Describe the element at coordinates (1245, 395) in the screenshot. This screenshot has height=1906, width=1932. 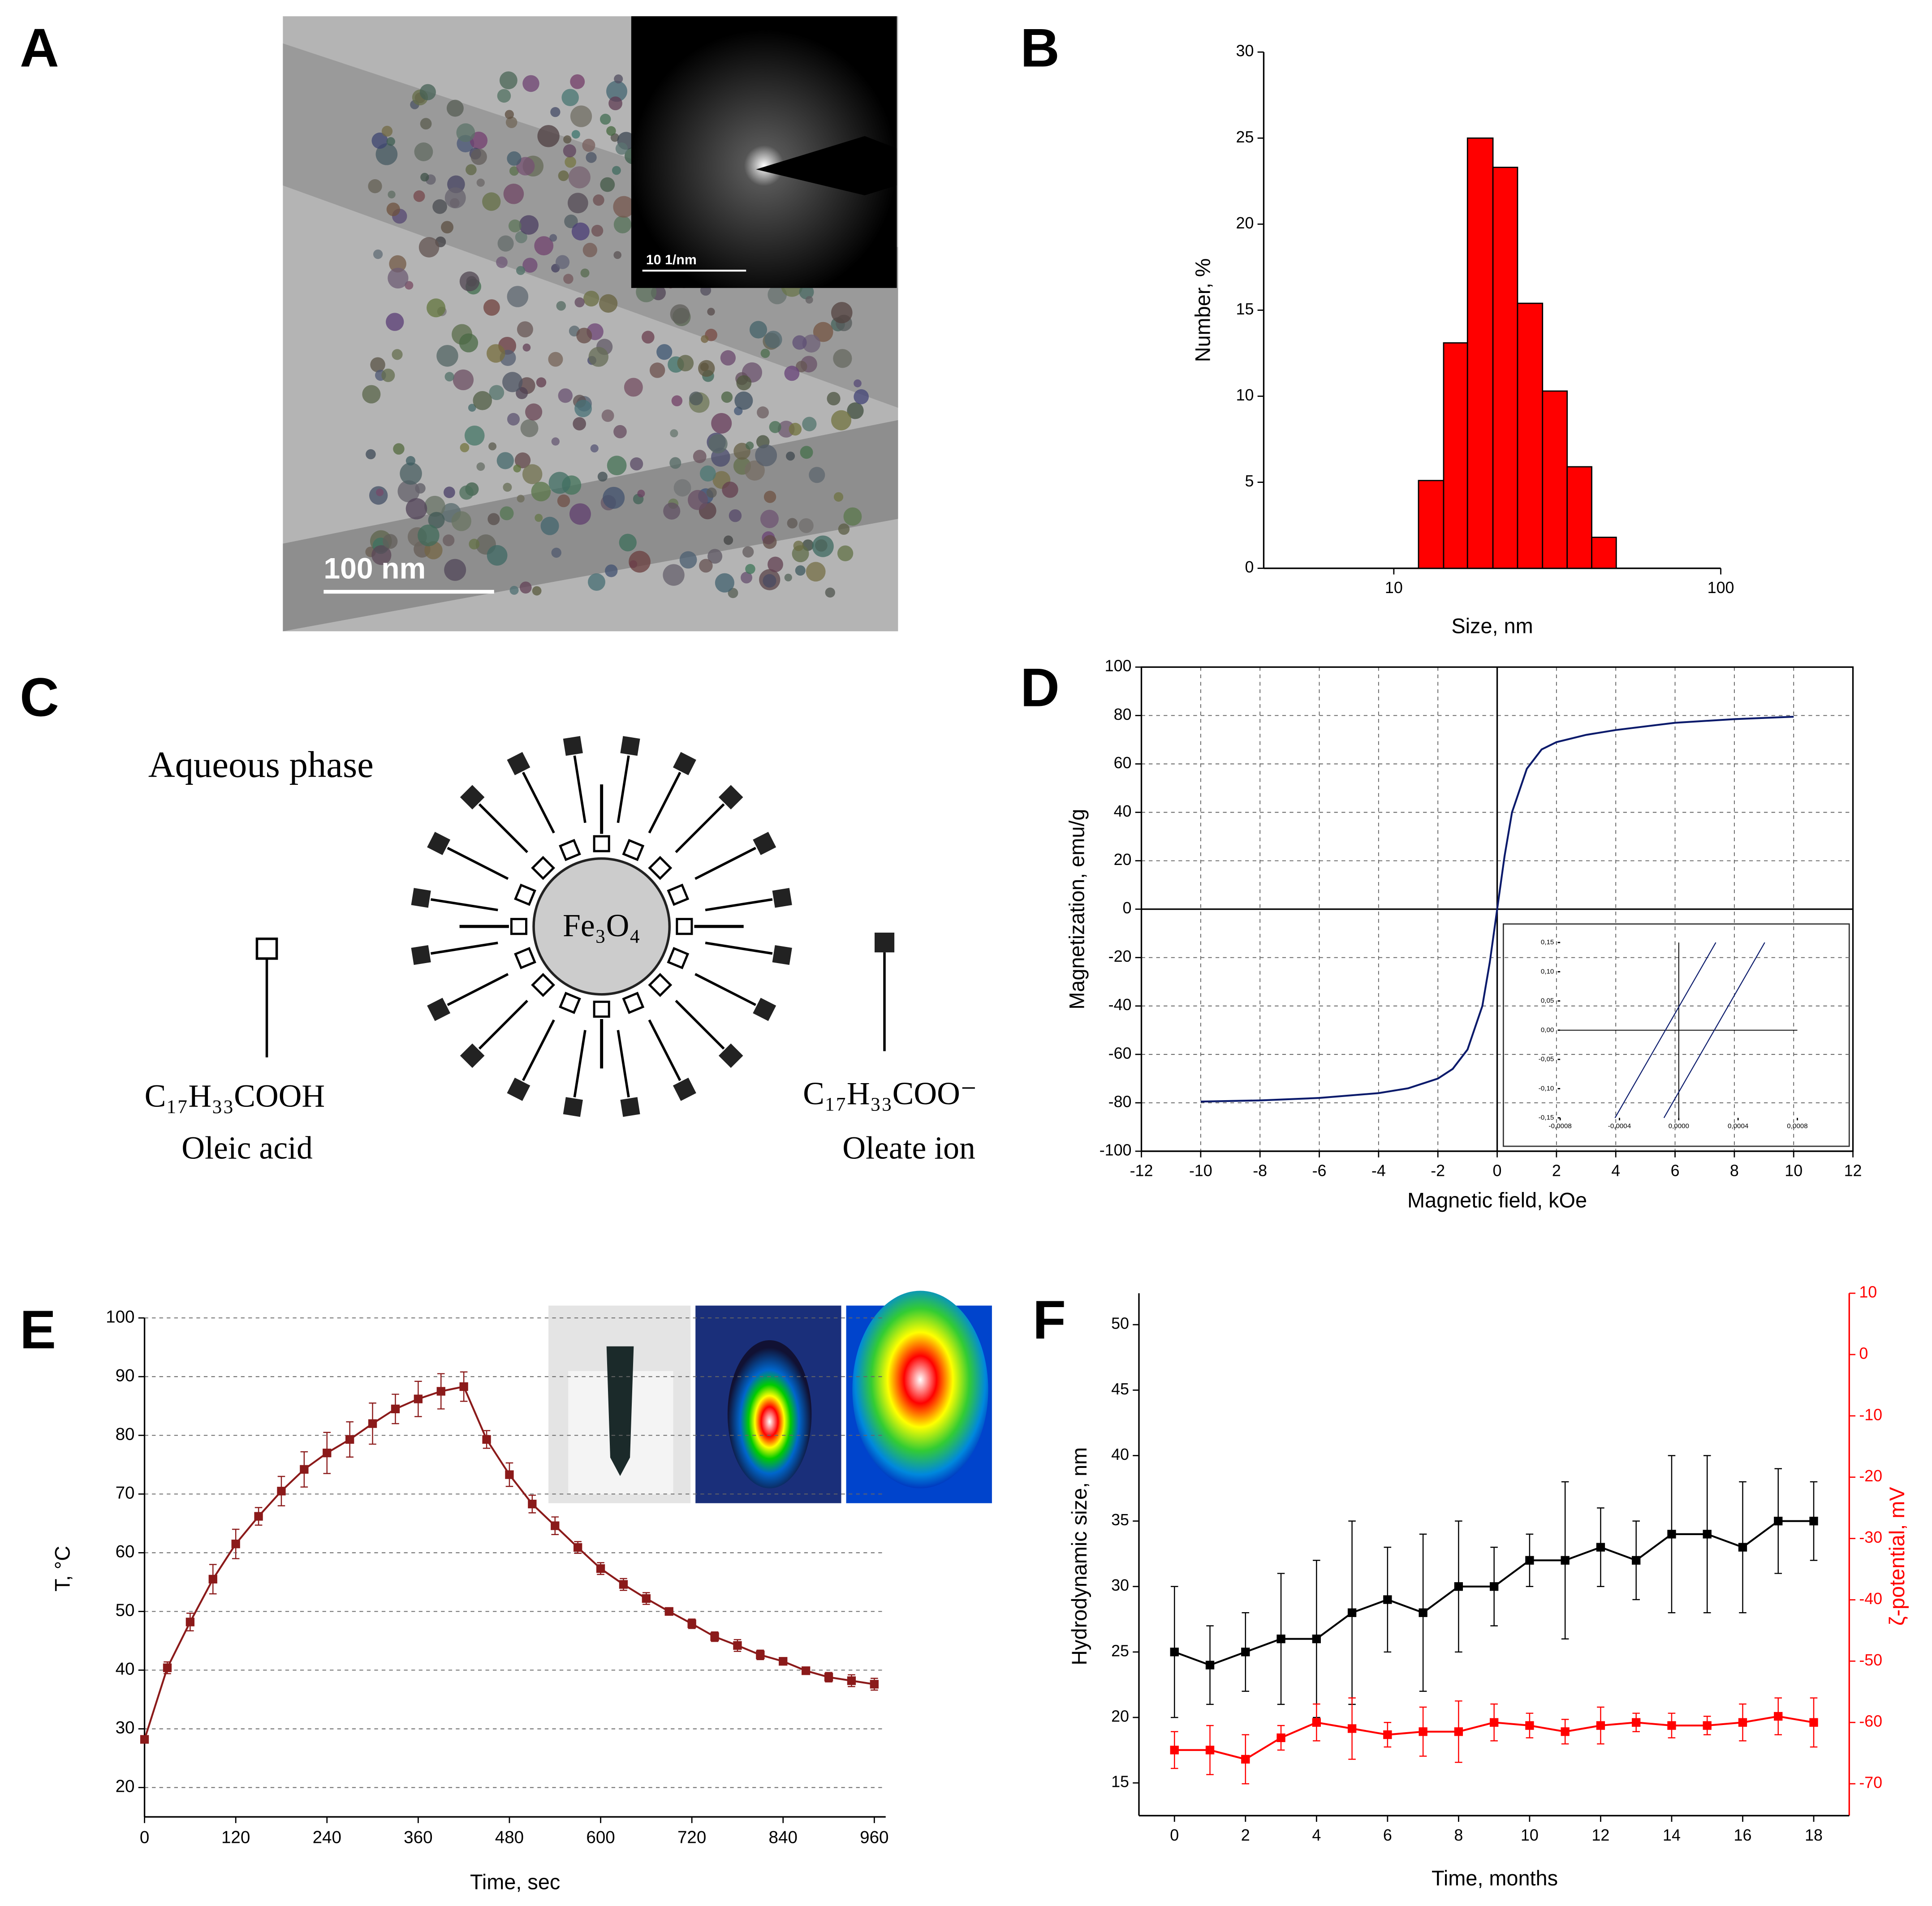
I see `y-tick-label: 10` at that location.